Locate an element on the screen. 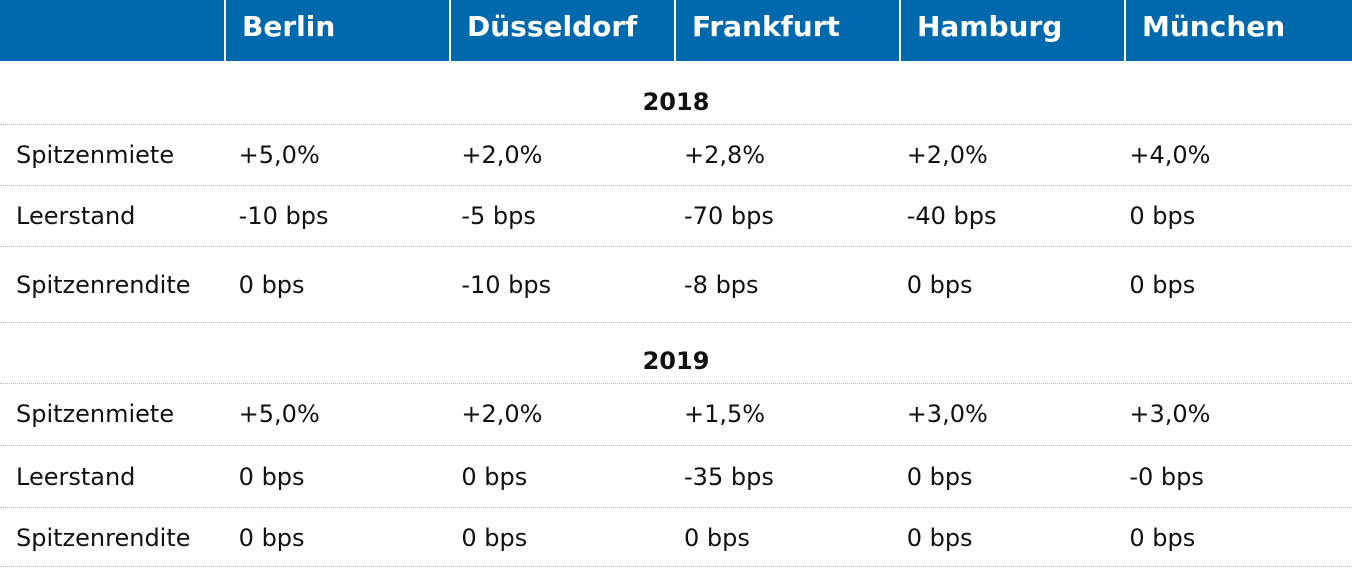  cell-frankfurt: 0 bps is located at coordinates (717, 538).